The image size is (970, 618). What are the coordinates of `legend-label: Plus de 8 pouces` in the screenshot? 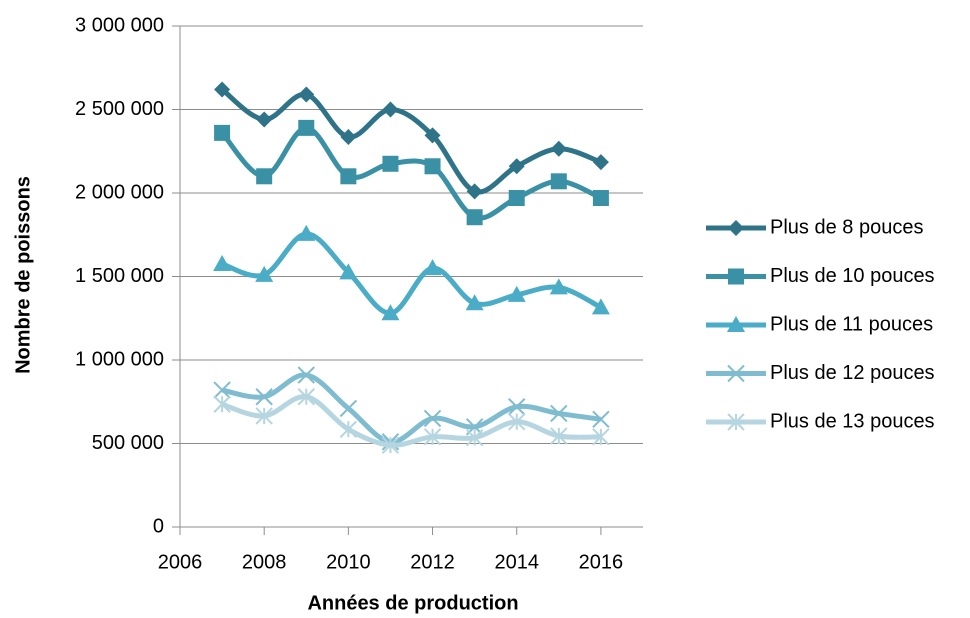 It's located at (846, 227).